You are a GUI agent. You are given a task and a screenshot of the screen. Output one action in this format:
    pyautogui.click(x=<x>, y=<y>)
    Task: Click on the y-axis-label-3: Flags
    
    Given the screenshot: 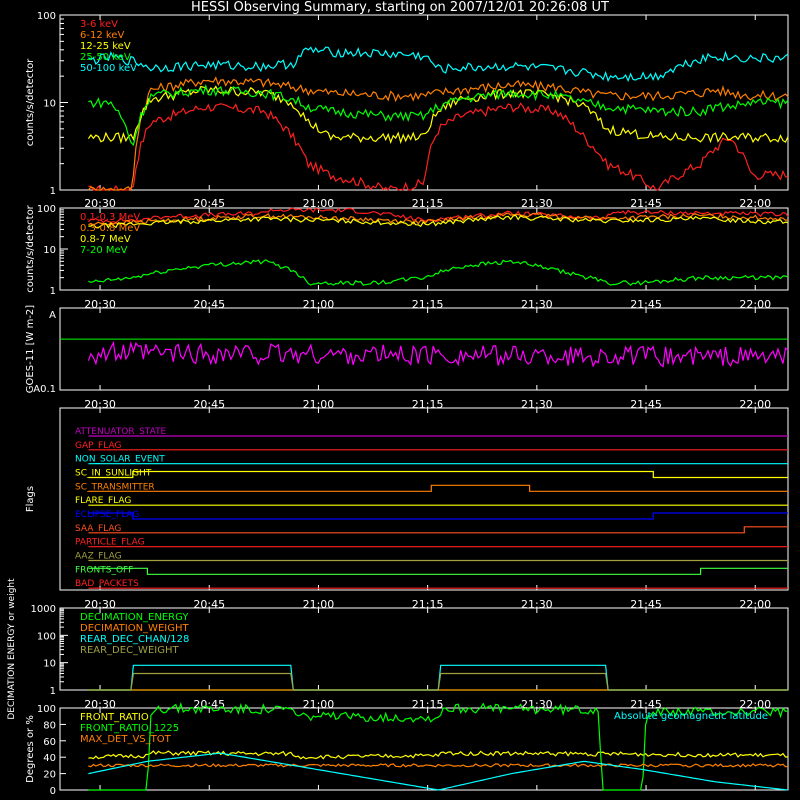 What is the action you would take?
    pyautogui.click(x=30, y=499)
    